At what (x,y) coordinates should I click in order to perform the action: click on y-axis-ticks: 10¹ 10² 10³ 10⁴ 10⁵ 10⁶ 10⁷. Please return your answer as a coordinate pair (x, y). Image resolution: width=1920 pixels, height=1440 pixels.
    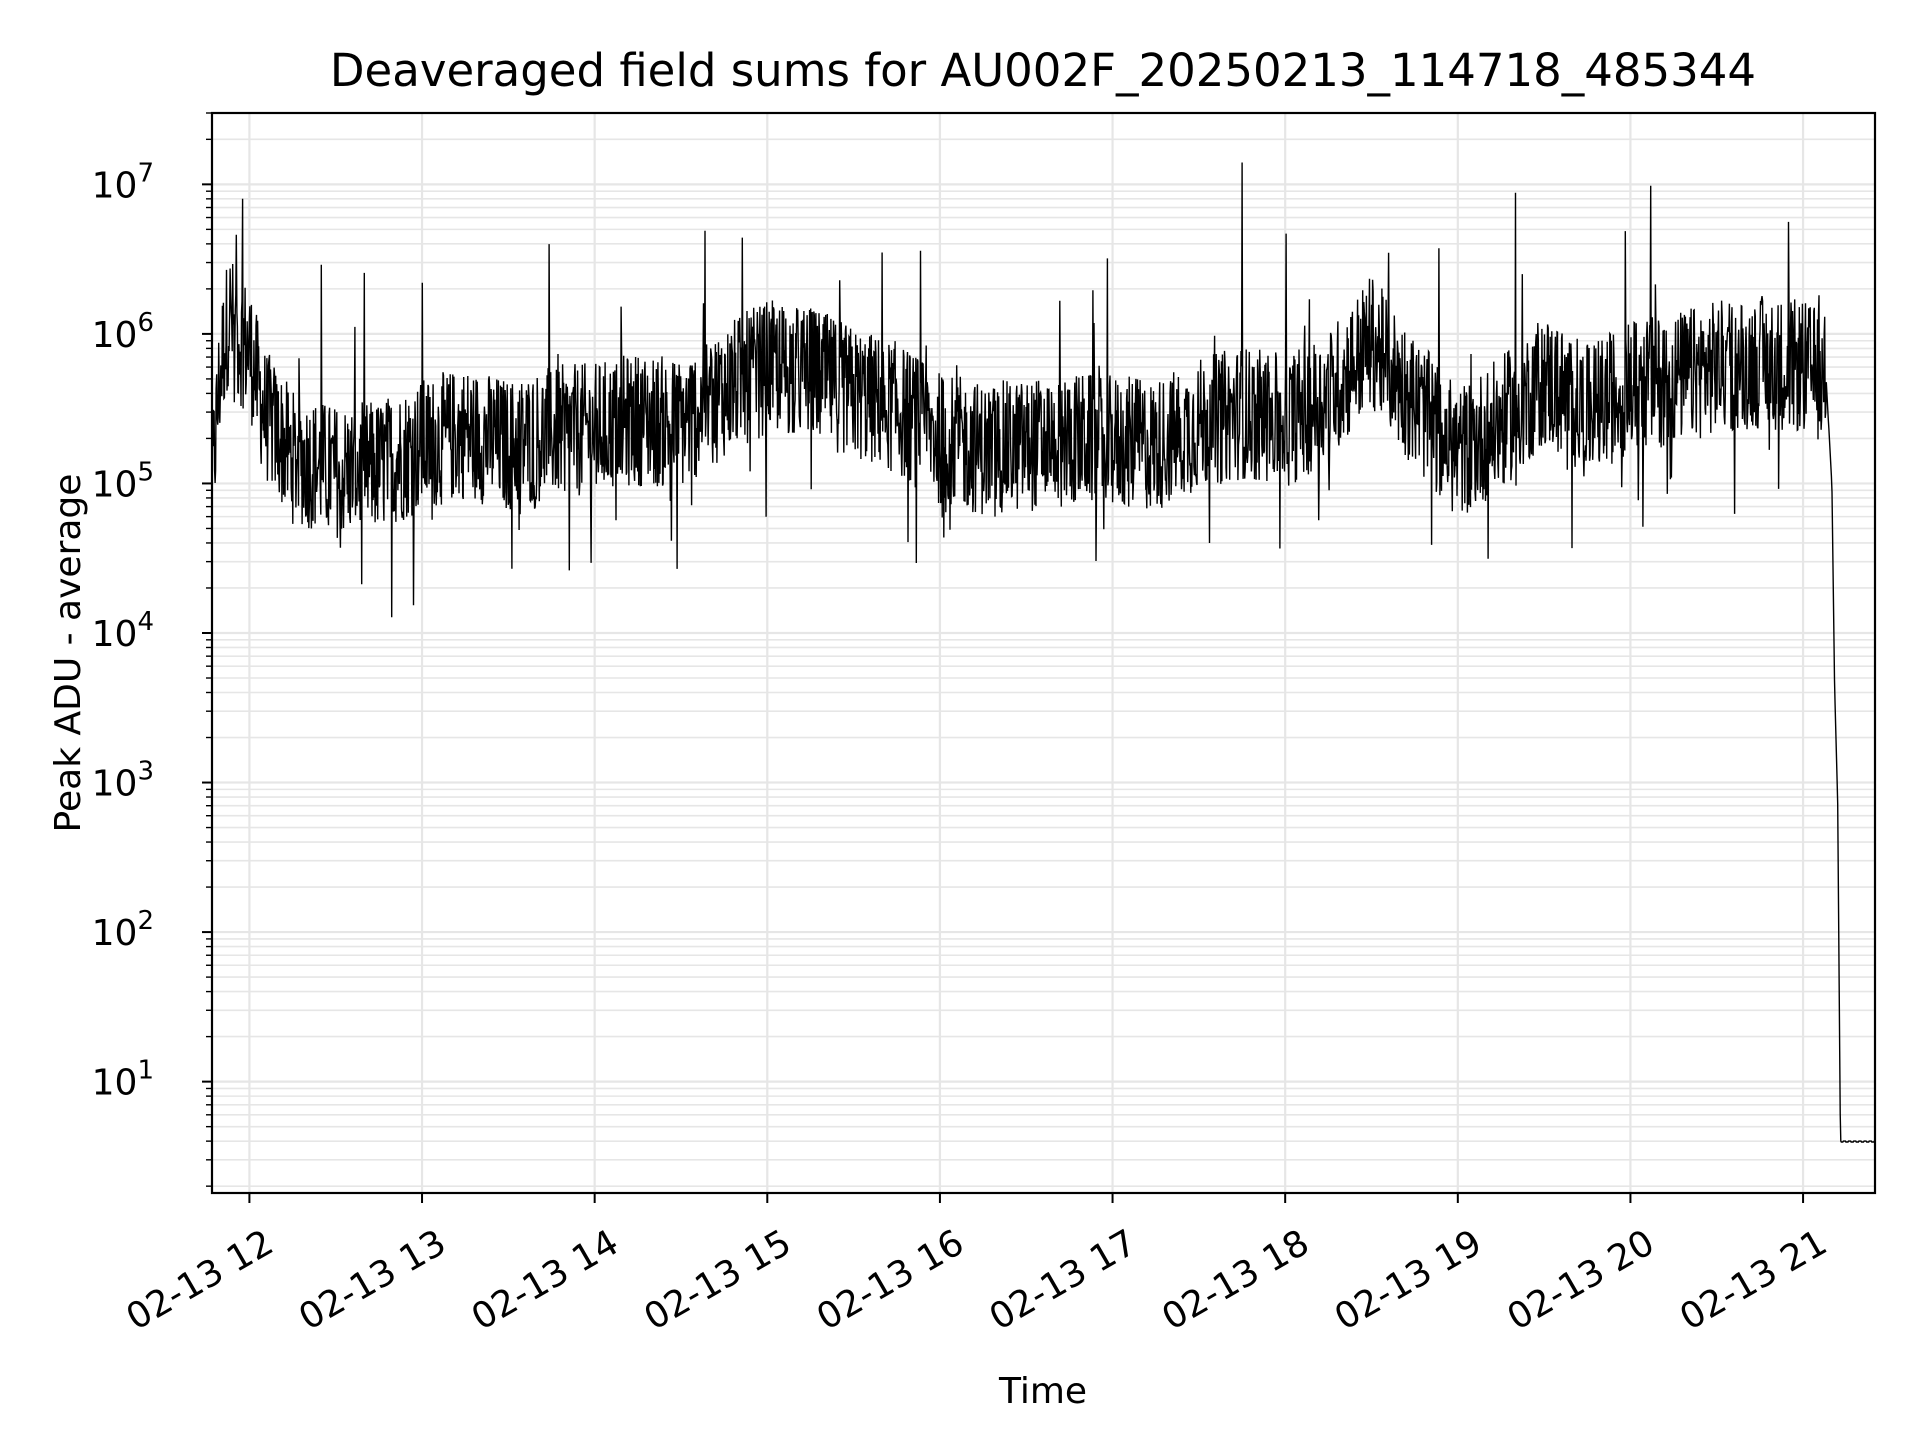
    Looking at the image, I should click on (152, 649).